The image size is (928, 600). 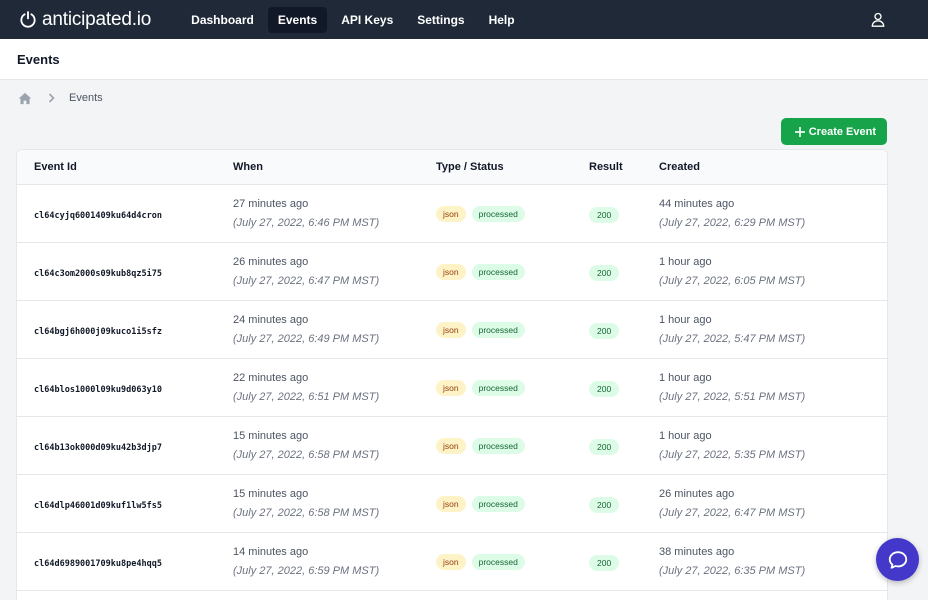 What do you see at coordinates (38, 59) in the screenshot?
I see `page-title: Events` at bounding box center [38, 59].